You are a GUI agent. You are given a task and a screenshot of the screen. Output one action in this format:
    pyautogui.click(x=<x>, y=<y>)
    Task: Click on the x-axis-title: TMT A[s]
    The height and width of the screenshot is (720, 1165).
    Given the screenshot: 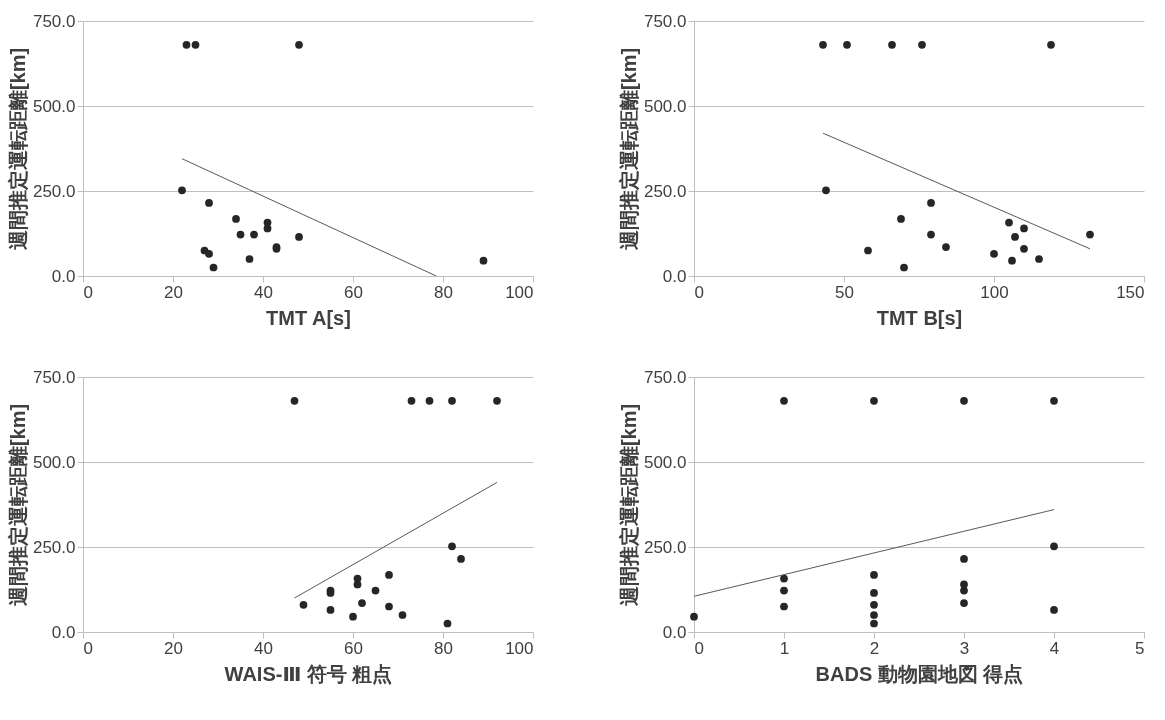 What is the action you would take?
    pyautogui.click(x=308, y=317)
    